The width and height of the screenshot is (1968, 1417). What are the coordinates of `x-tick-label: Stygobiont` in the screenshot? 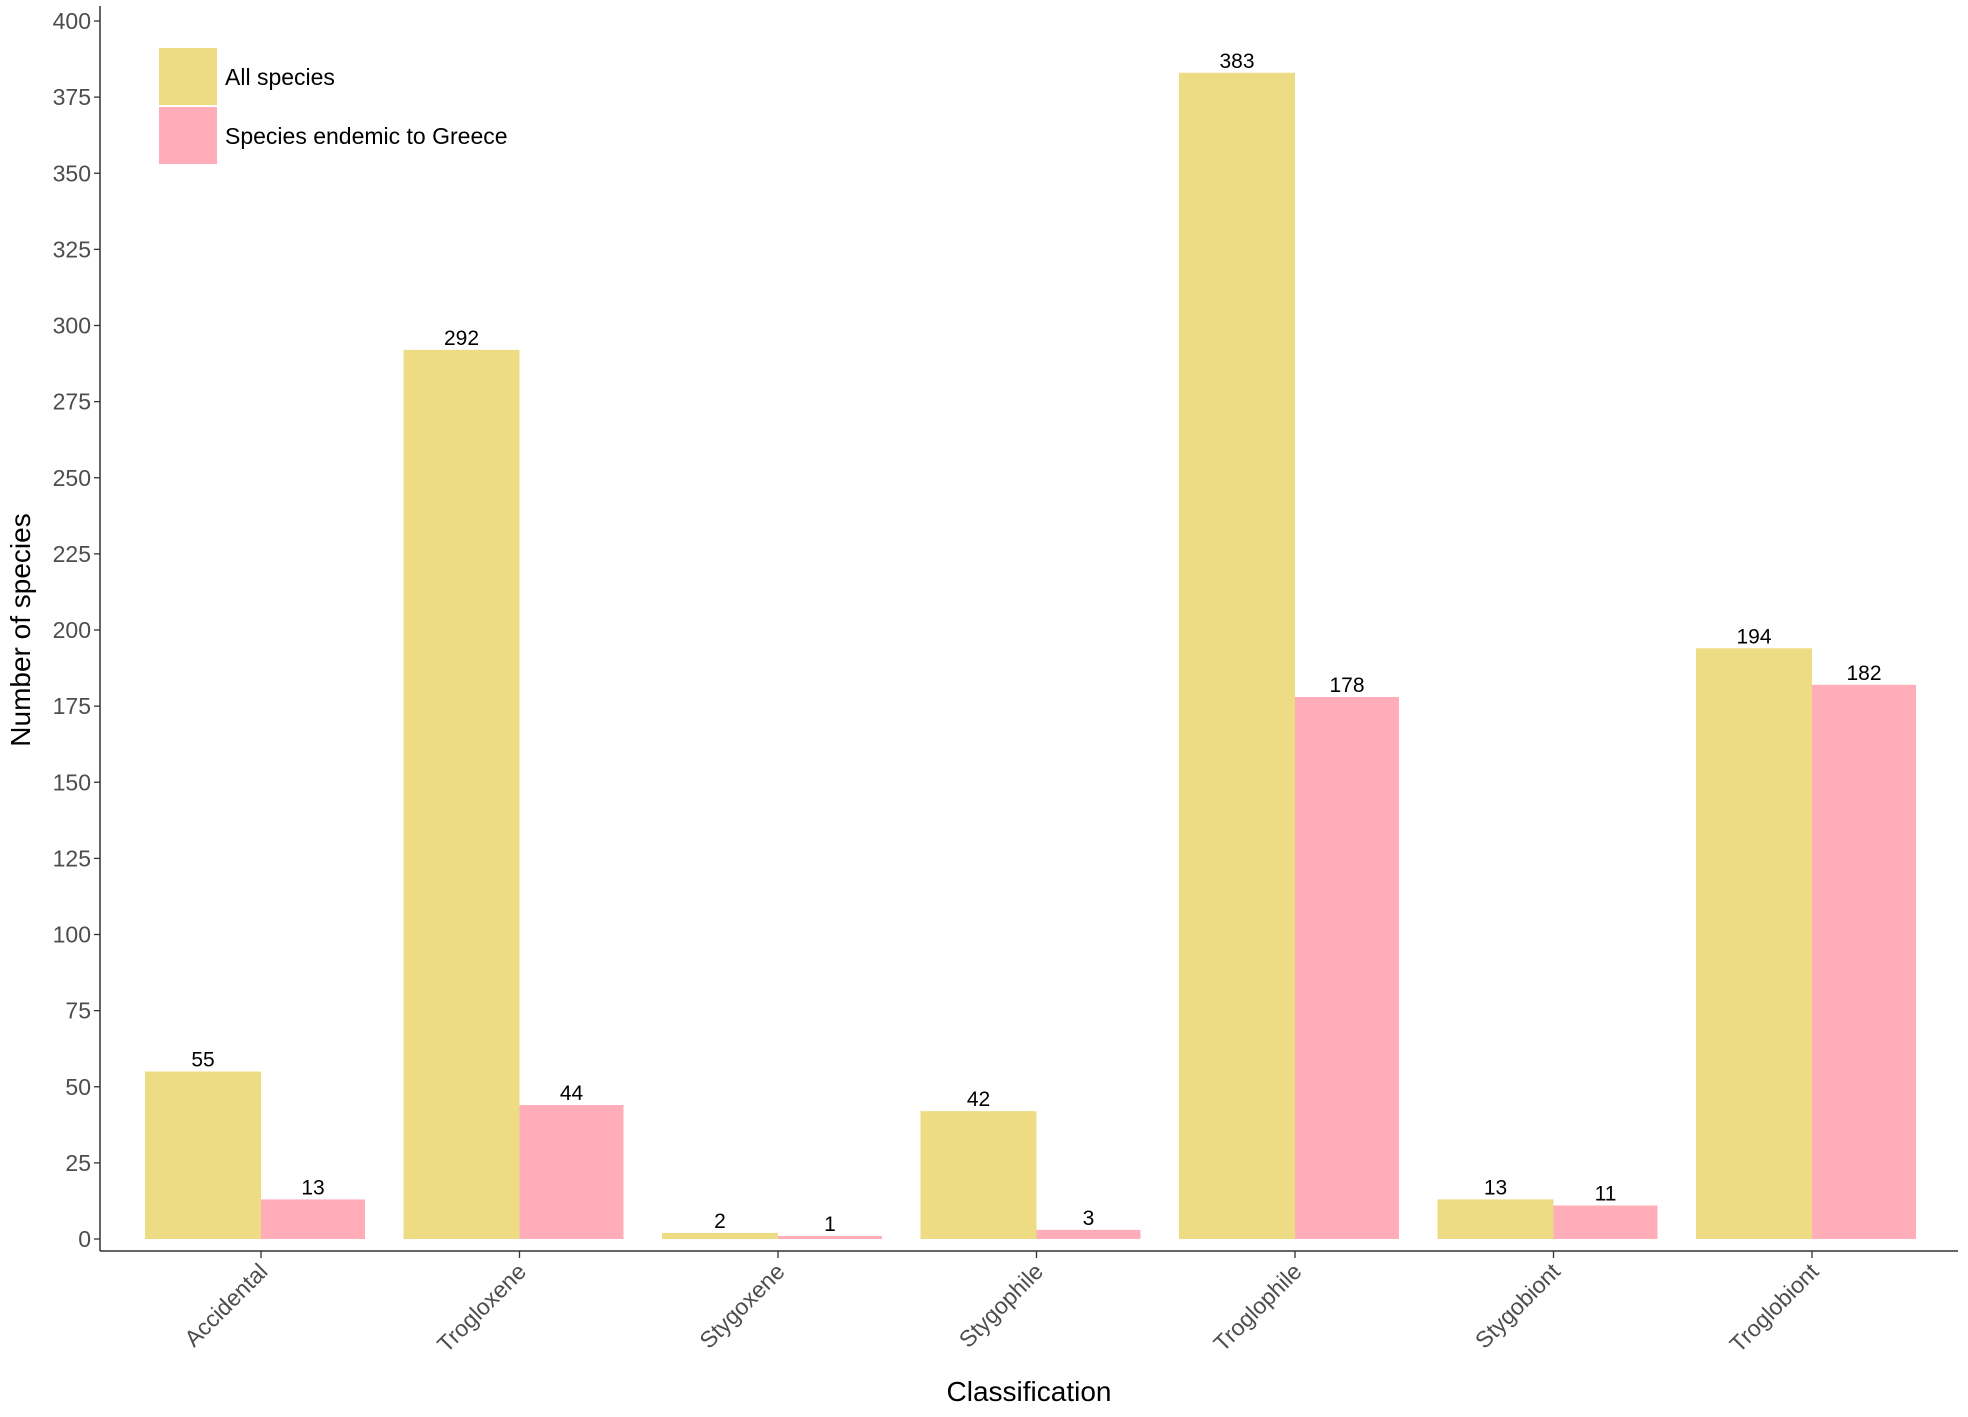 It's located at (1518, 1306).